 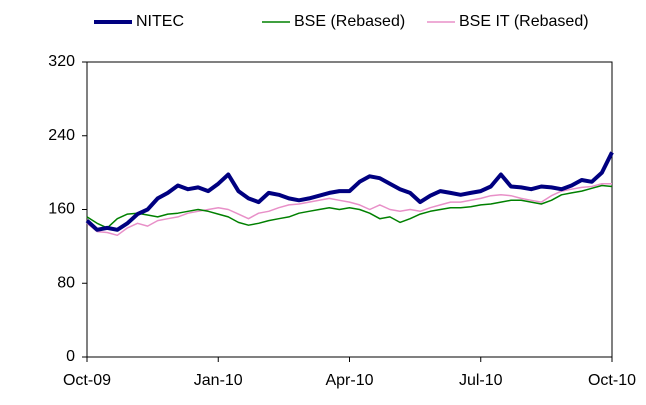 What do you see at coordinates (70, 356) in the screenshot?
I see `y-tick-label: 0` at bounding box center [70, 356].